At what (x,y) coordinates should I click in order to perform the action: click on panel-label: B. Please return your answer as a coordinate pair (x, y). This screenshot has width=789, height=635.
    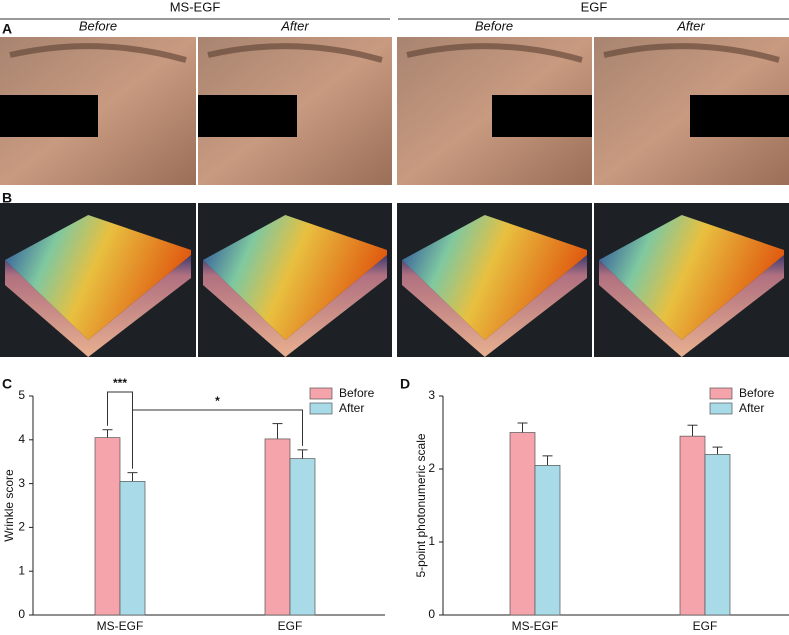
    Looking at the image, I should click on (7, 198).